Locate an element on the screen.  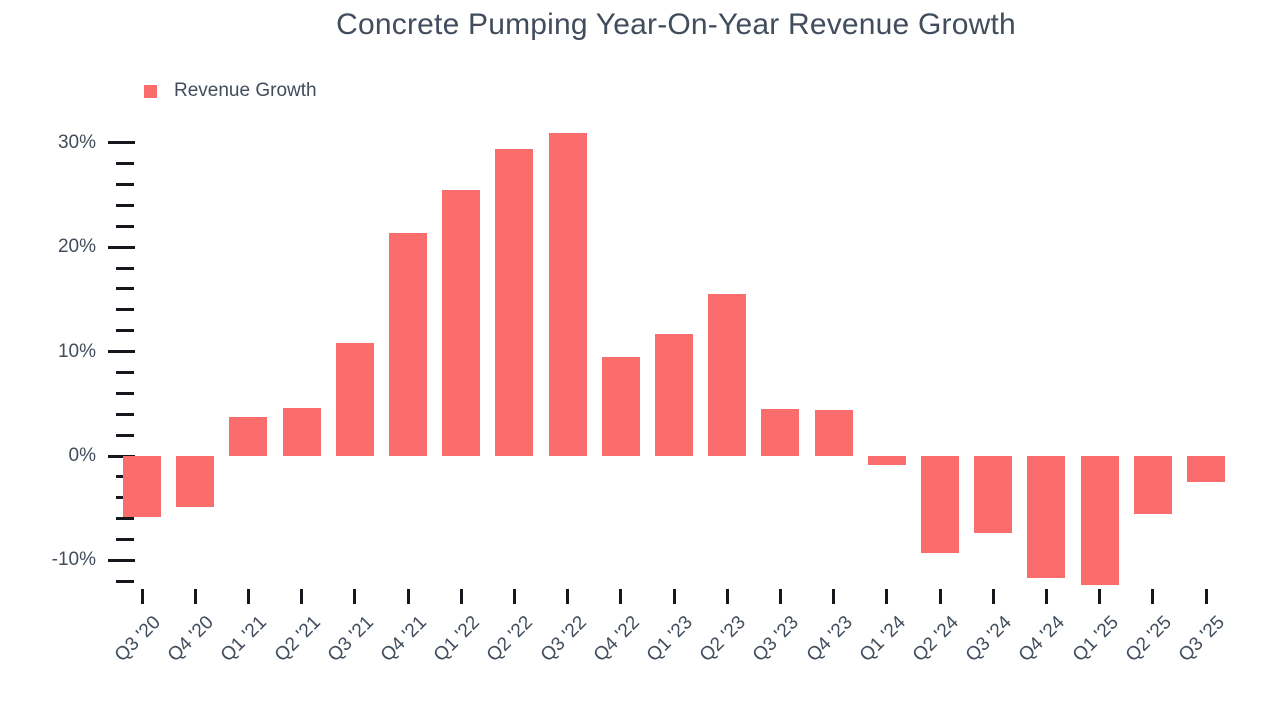
y-axis-tick-label: 20% is located at coordinates (76, 247).